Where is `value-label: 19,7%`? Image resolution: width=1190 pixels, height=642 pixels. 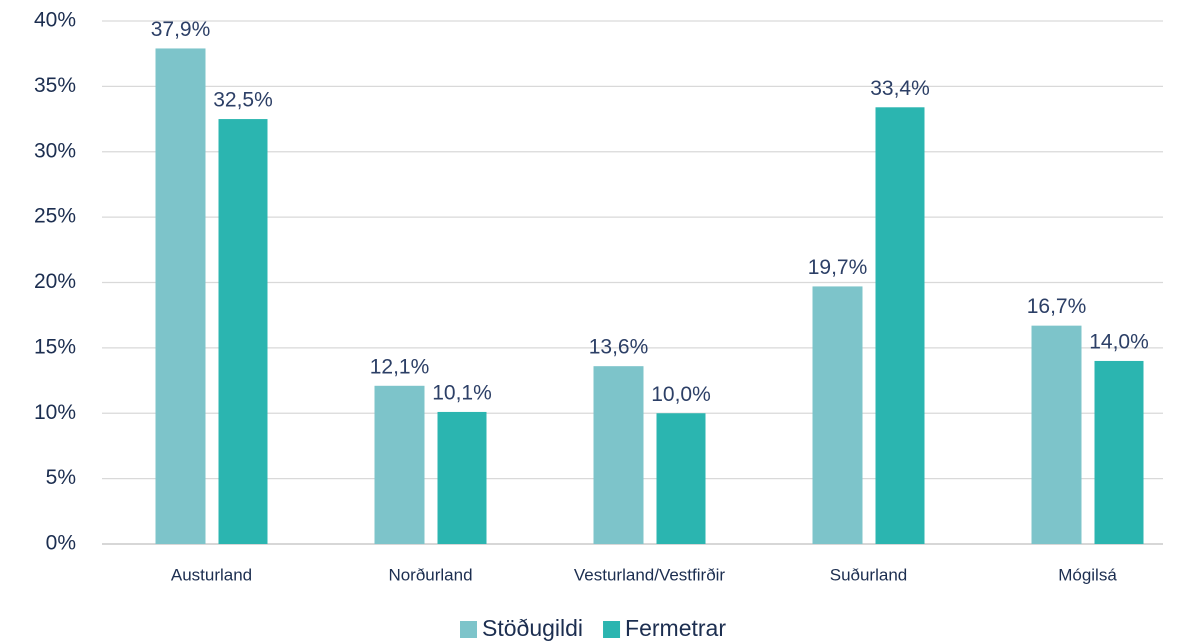
value-label: 19,7% is located at coordinates (838, 267).